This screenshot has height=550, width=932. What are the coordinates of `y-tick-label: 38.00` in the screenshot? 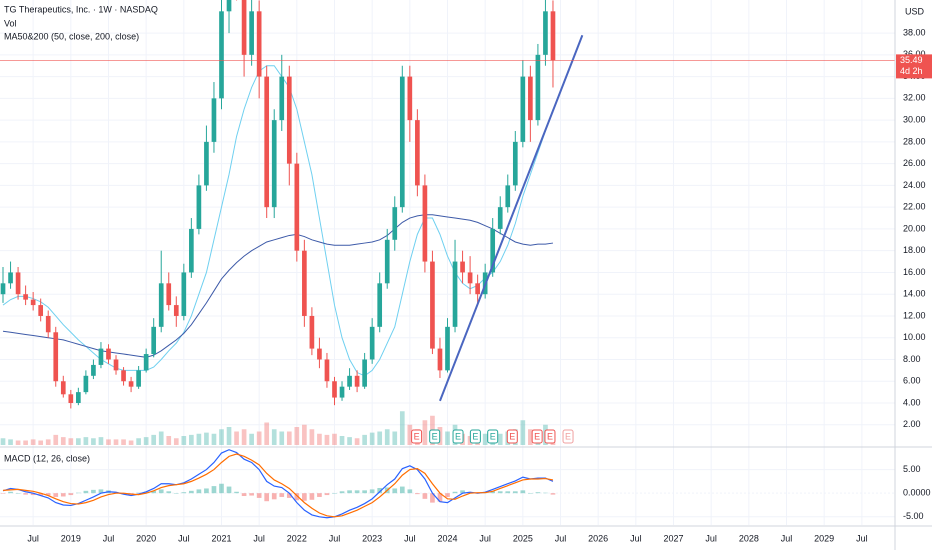 It's located at (914, 32).